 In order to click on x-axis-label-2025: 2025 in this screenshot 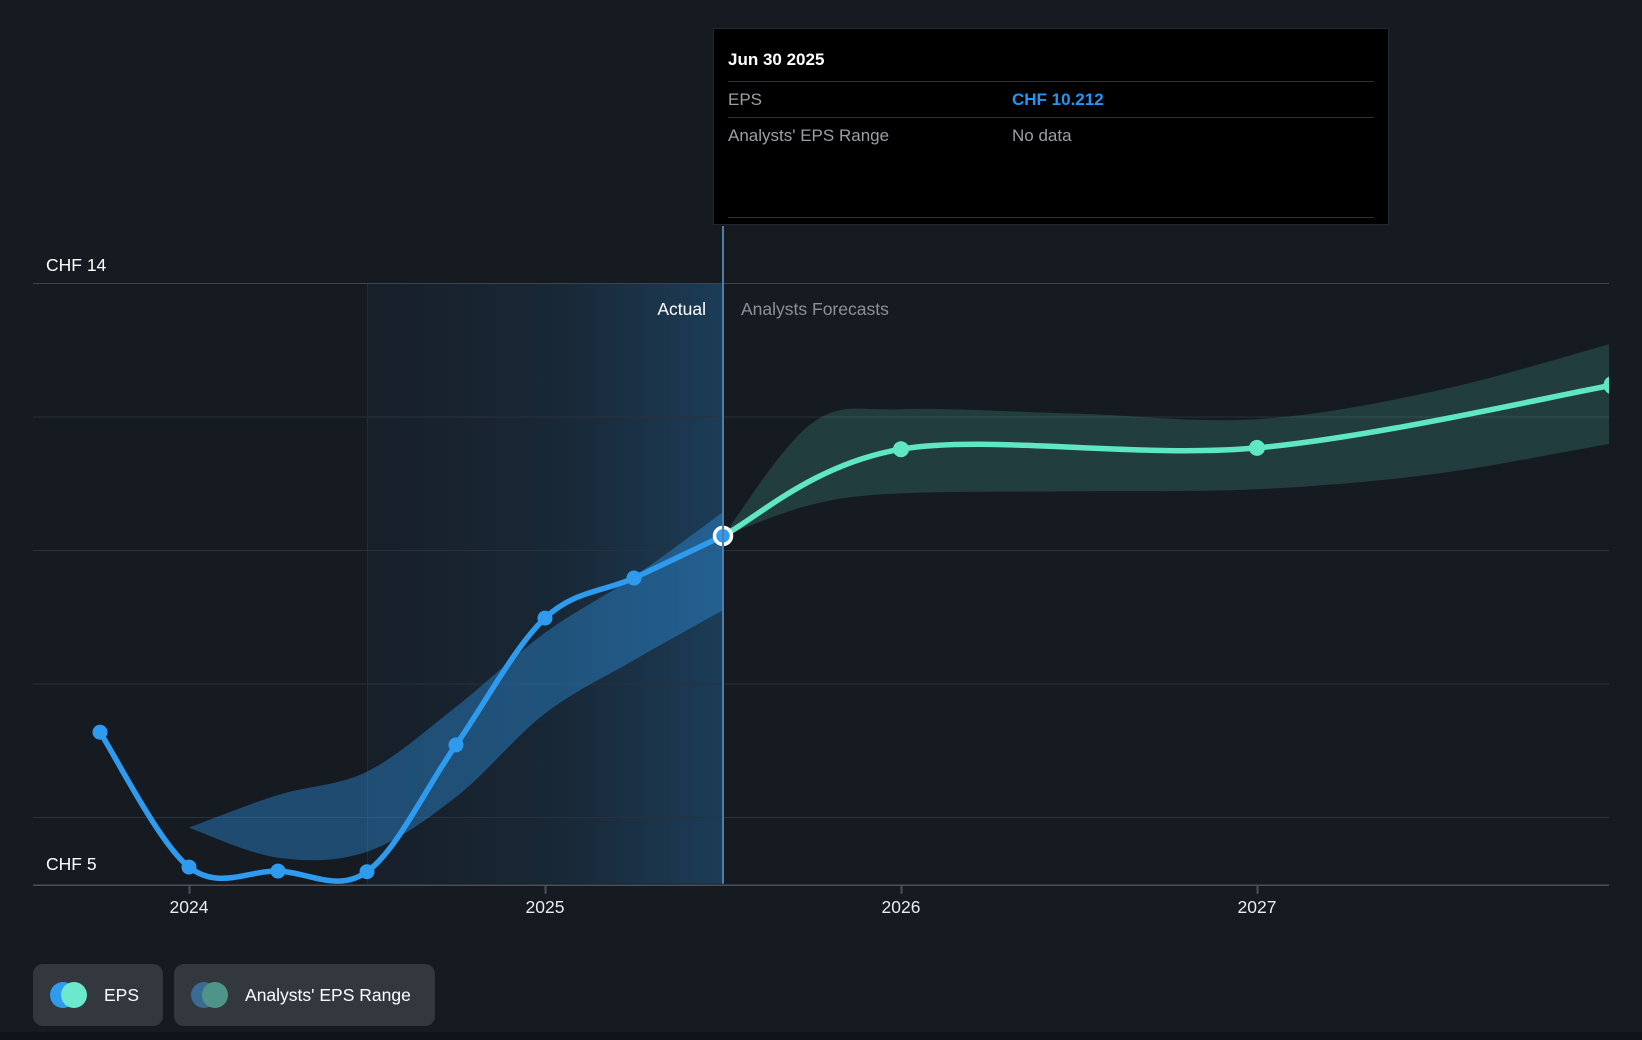, I will do `click(545, 907)`.